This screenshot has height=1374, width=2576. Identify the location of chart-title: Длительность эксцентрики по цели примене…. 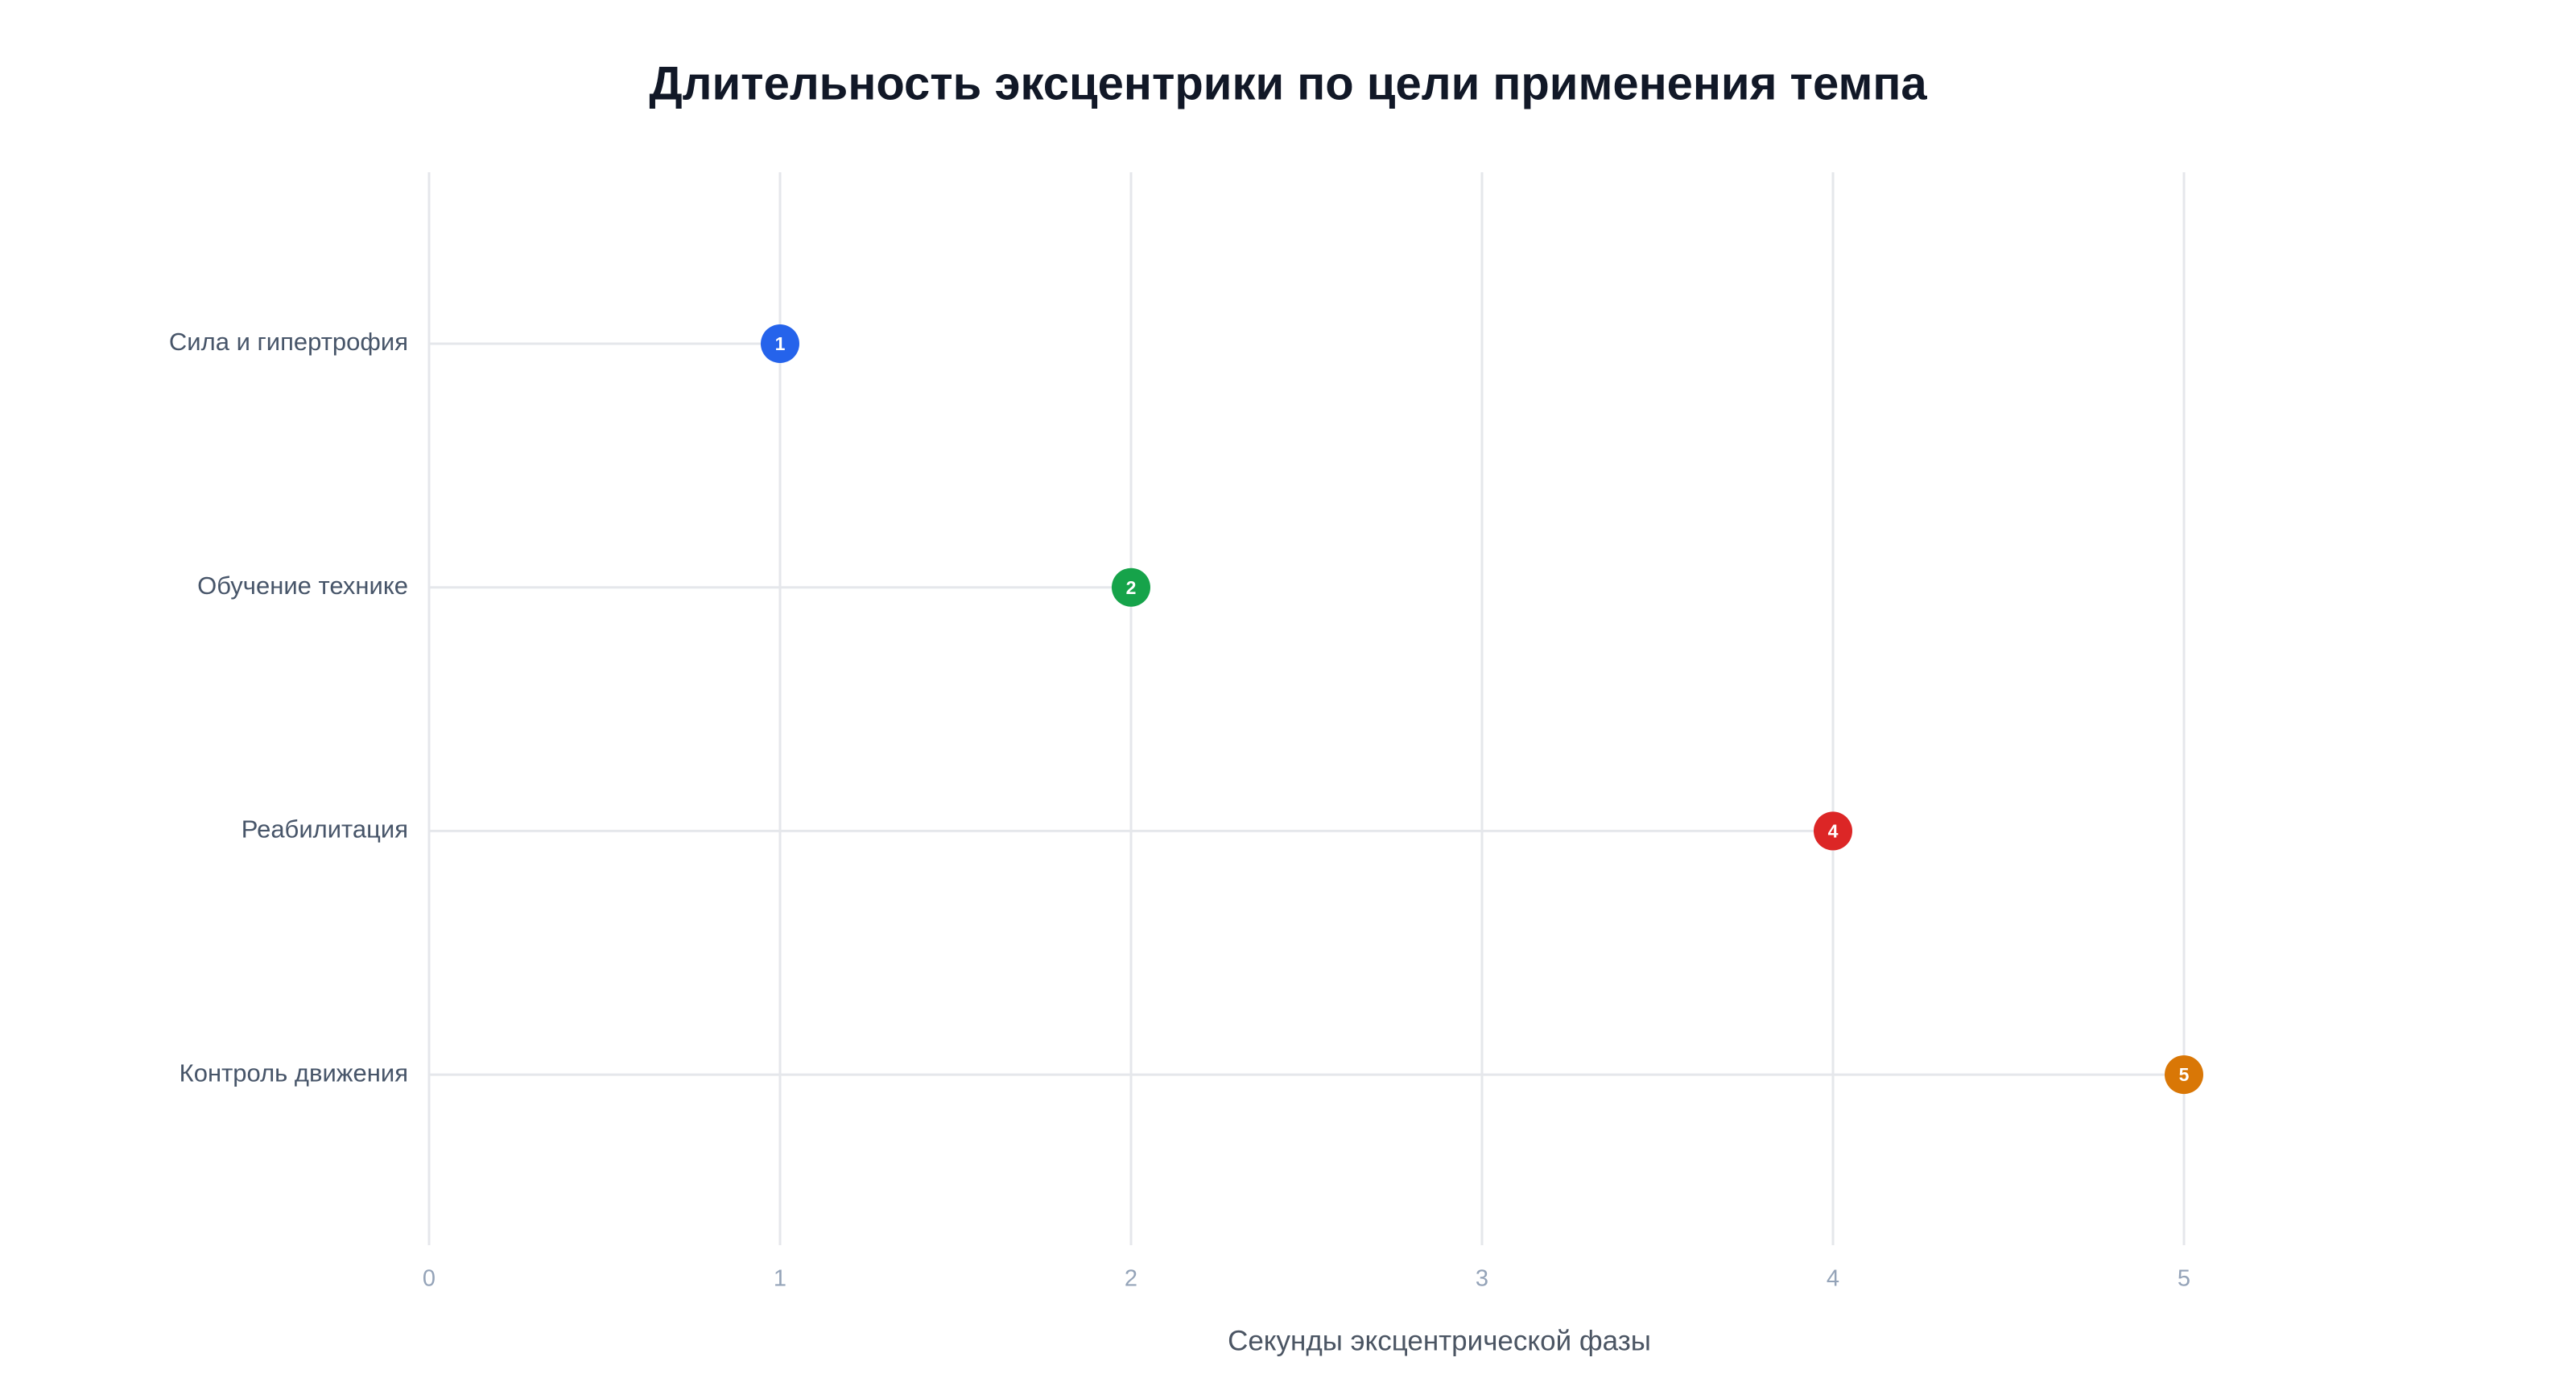
(1288, 83).